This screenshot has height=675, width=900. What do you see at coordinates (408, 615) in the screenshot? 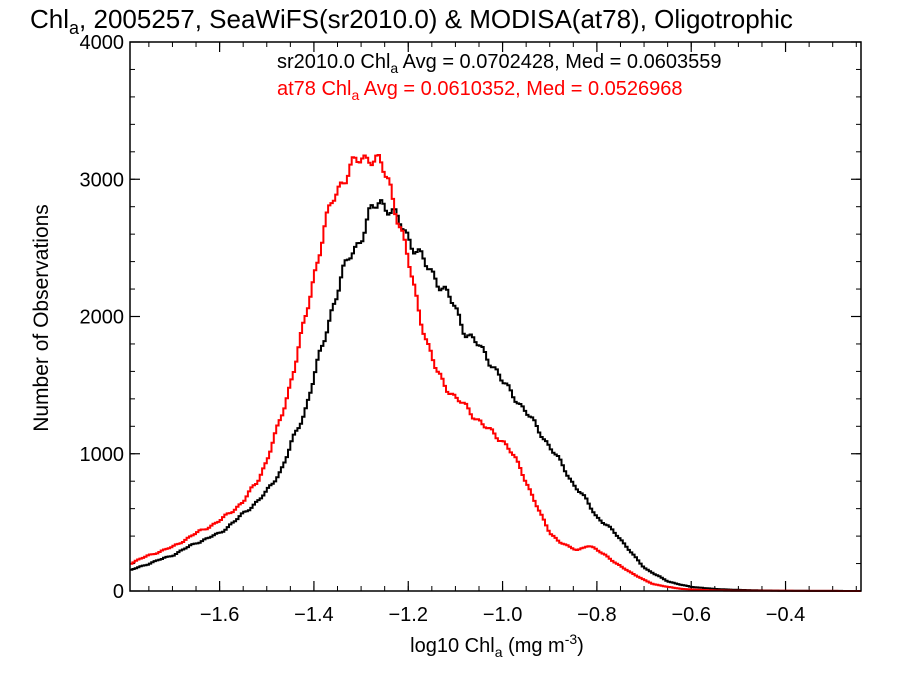
I see `x-tick-label: −1.2` at bounding box center [408, 615].